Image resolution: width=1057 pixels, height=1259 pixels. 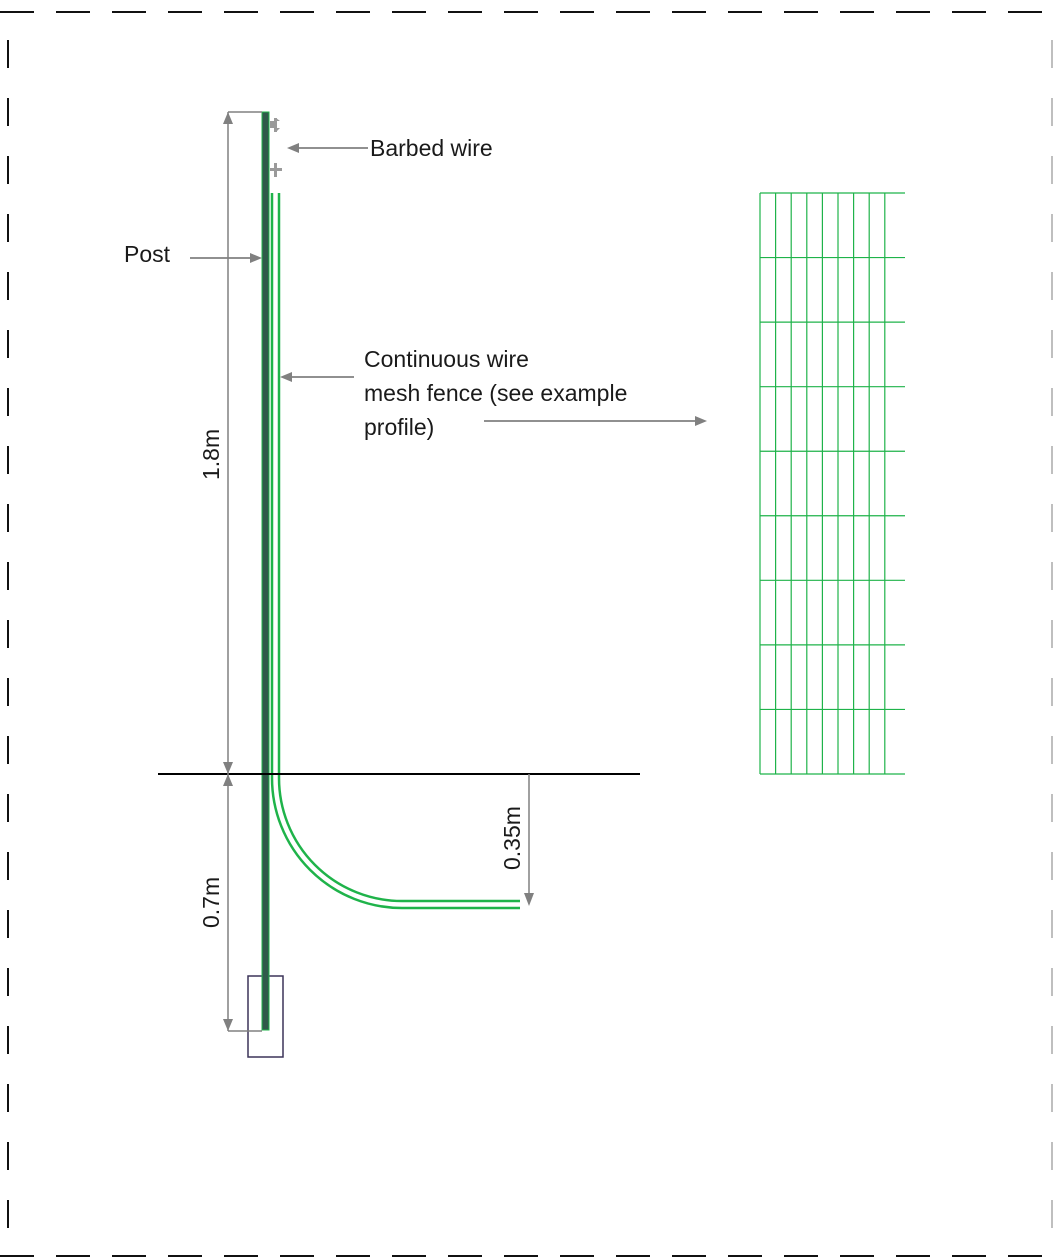 What do you see at coordinates (147, 254) in the screenshot?
I see `post-label: Post` at bounding box center [147, 254].